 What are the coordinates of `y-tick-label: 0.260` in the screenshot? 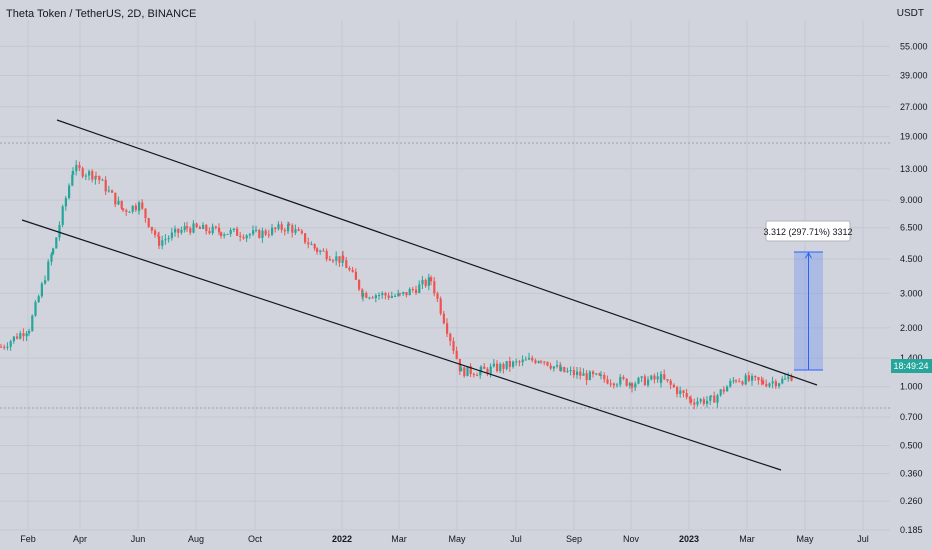 It's located at (911, 501).